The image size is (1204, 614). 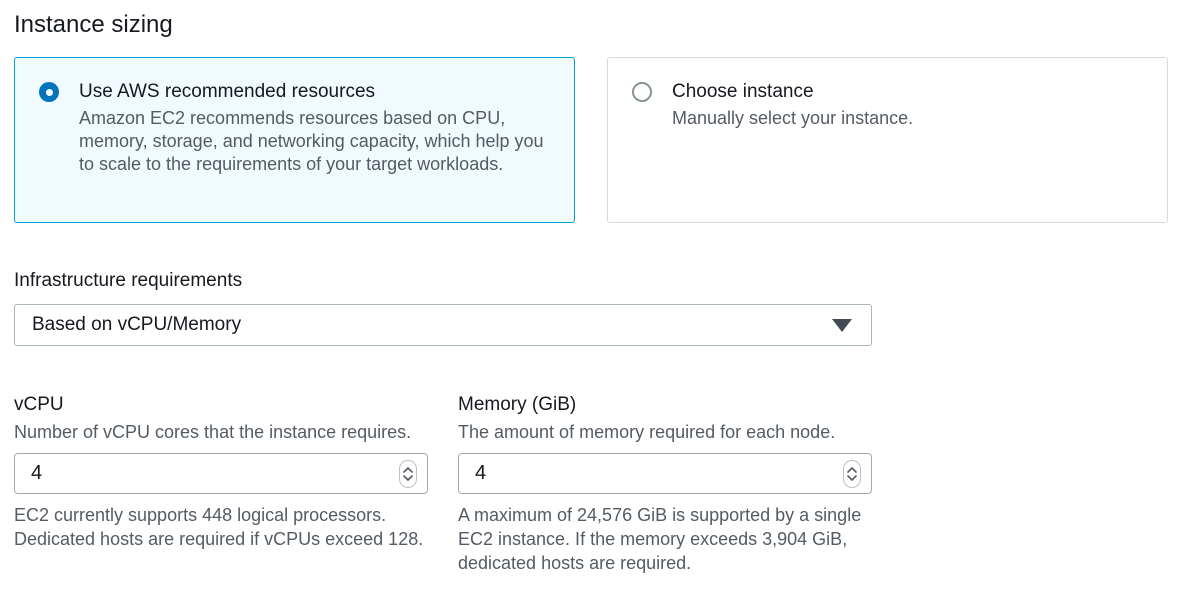 I want to click on vcpu-label: vCPU, so click(x=39, y=404).